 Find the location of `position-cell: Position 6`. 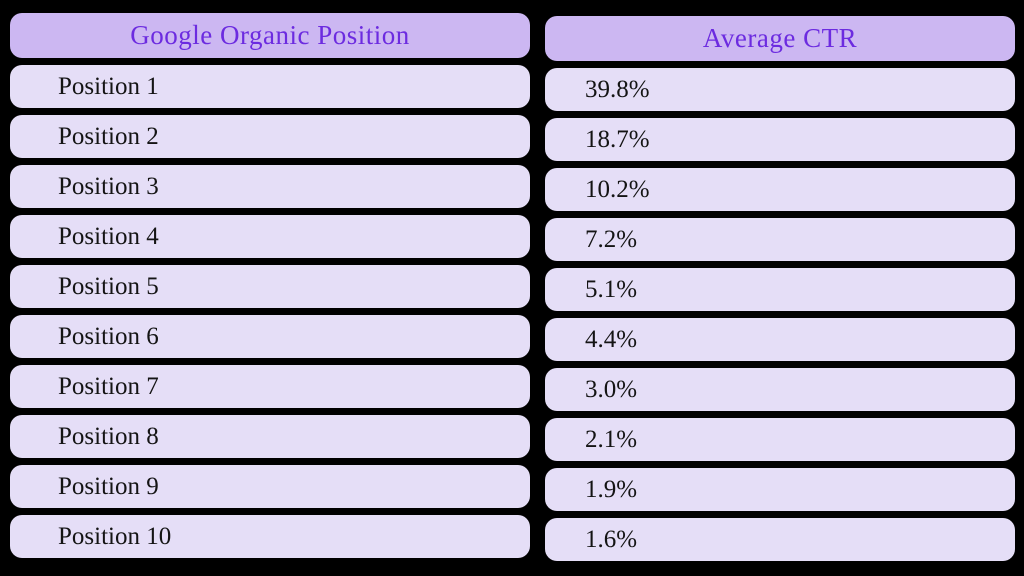

position-cell: Position 6 is located at coordinates (270, 336).